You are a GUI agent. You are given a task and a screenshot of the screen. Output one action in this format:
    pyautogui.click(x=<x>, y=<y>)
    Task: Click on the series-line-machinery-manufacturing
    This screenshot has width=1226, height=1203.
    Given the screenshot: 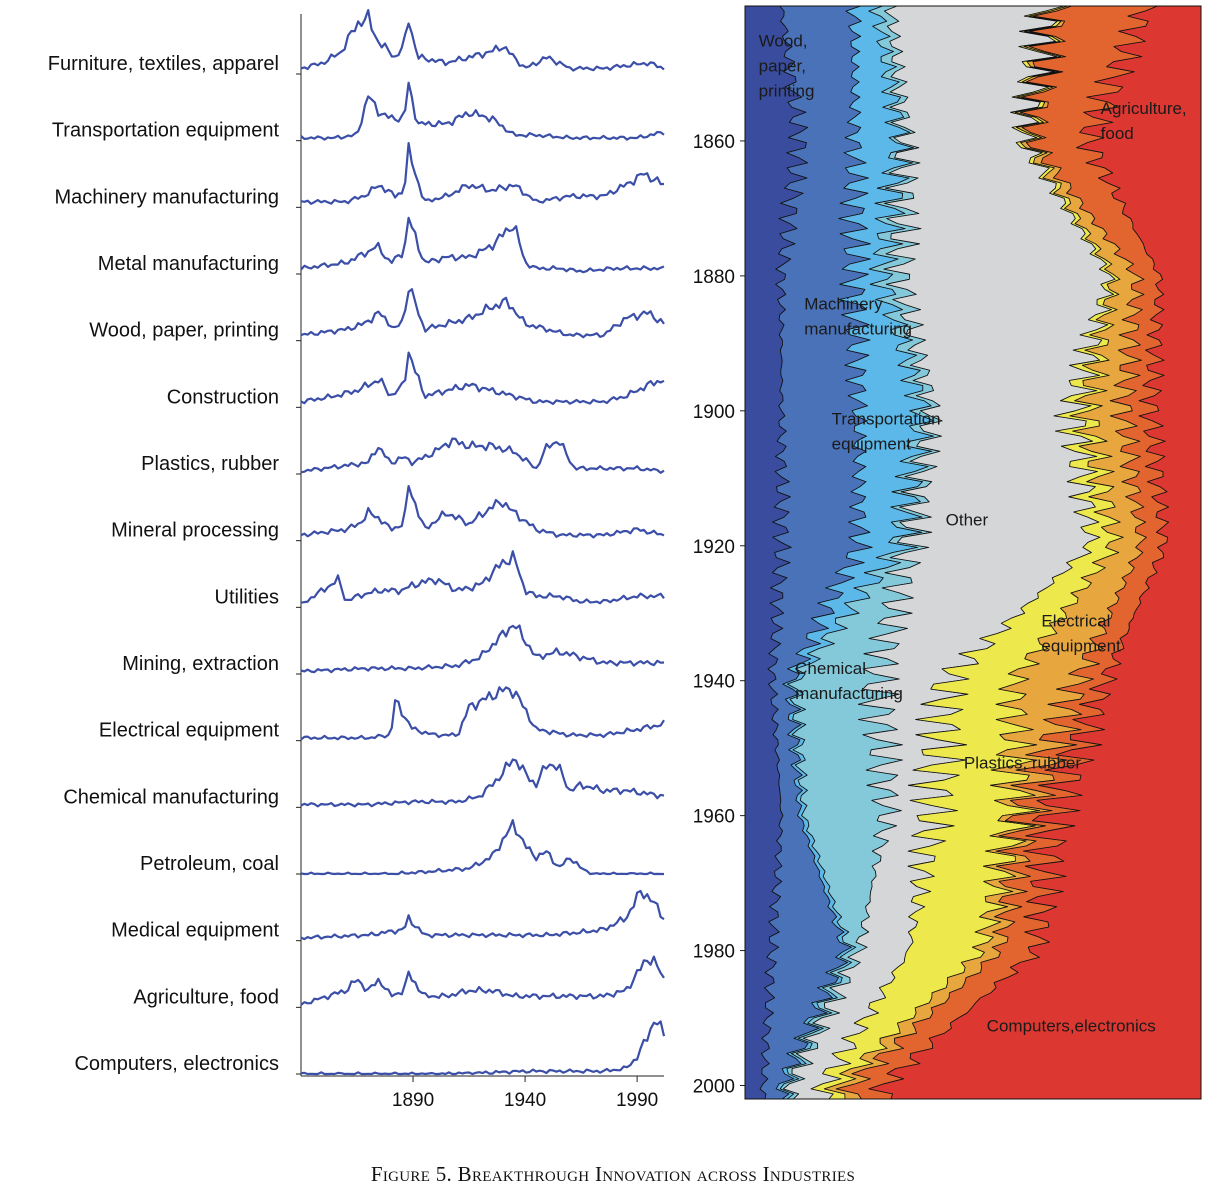 What is the action you would take?
    pyautogui.click(x=482, y=173)
    